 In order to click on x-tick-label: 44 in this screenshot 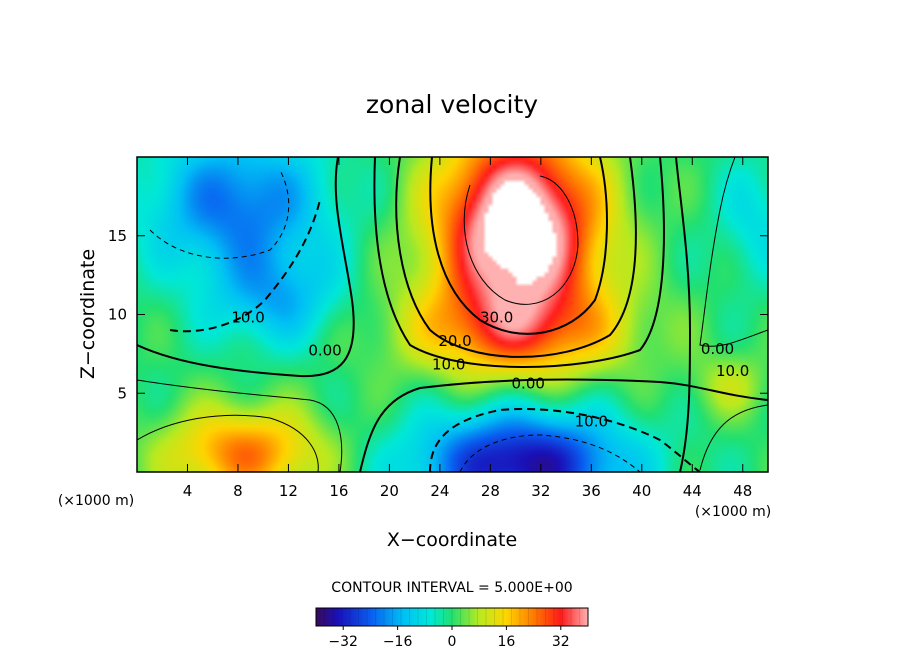, I will do `click(692, 491)`.